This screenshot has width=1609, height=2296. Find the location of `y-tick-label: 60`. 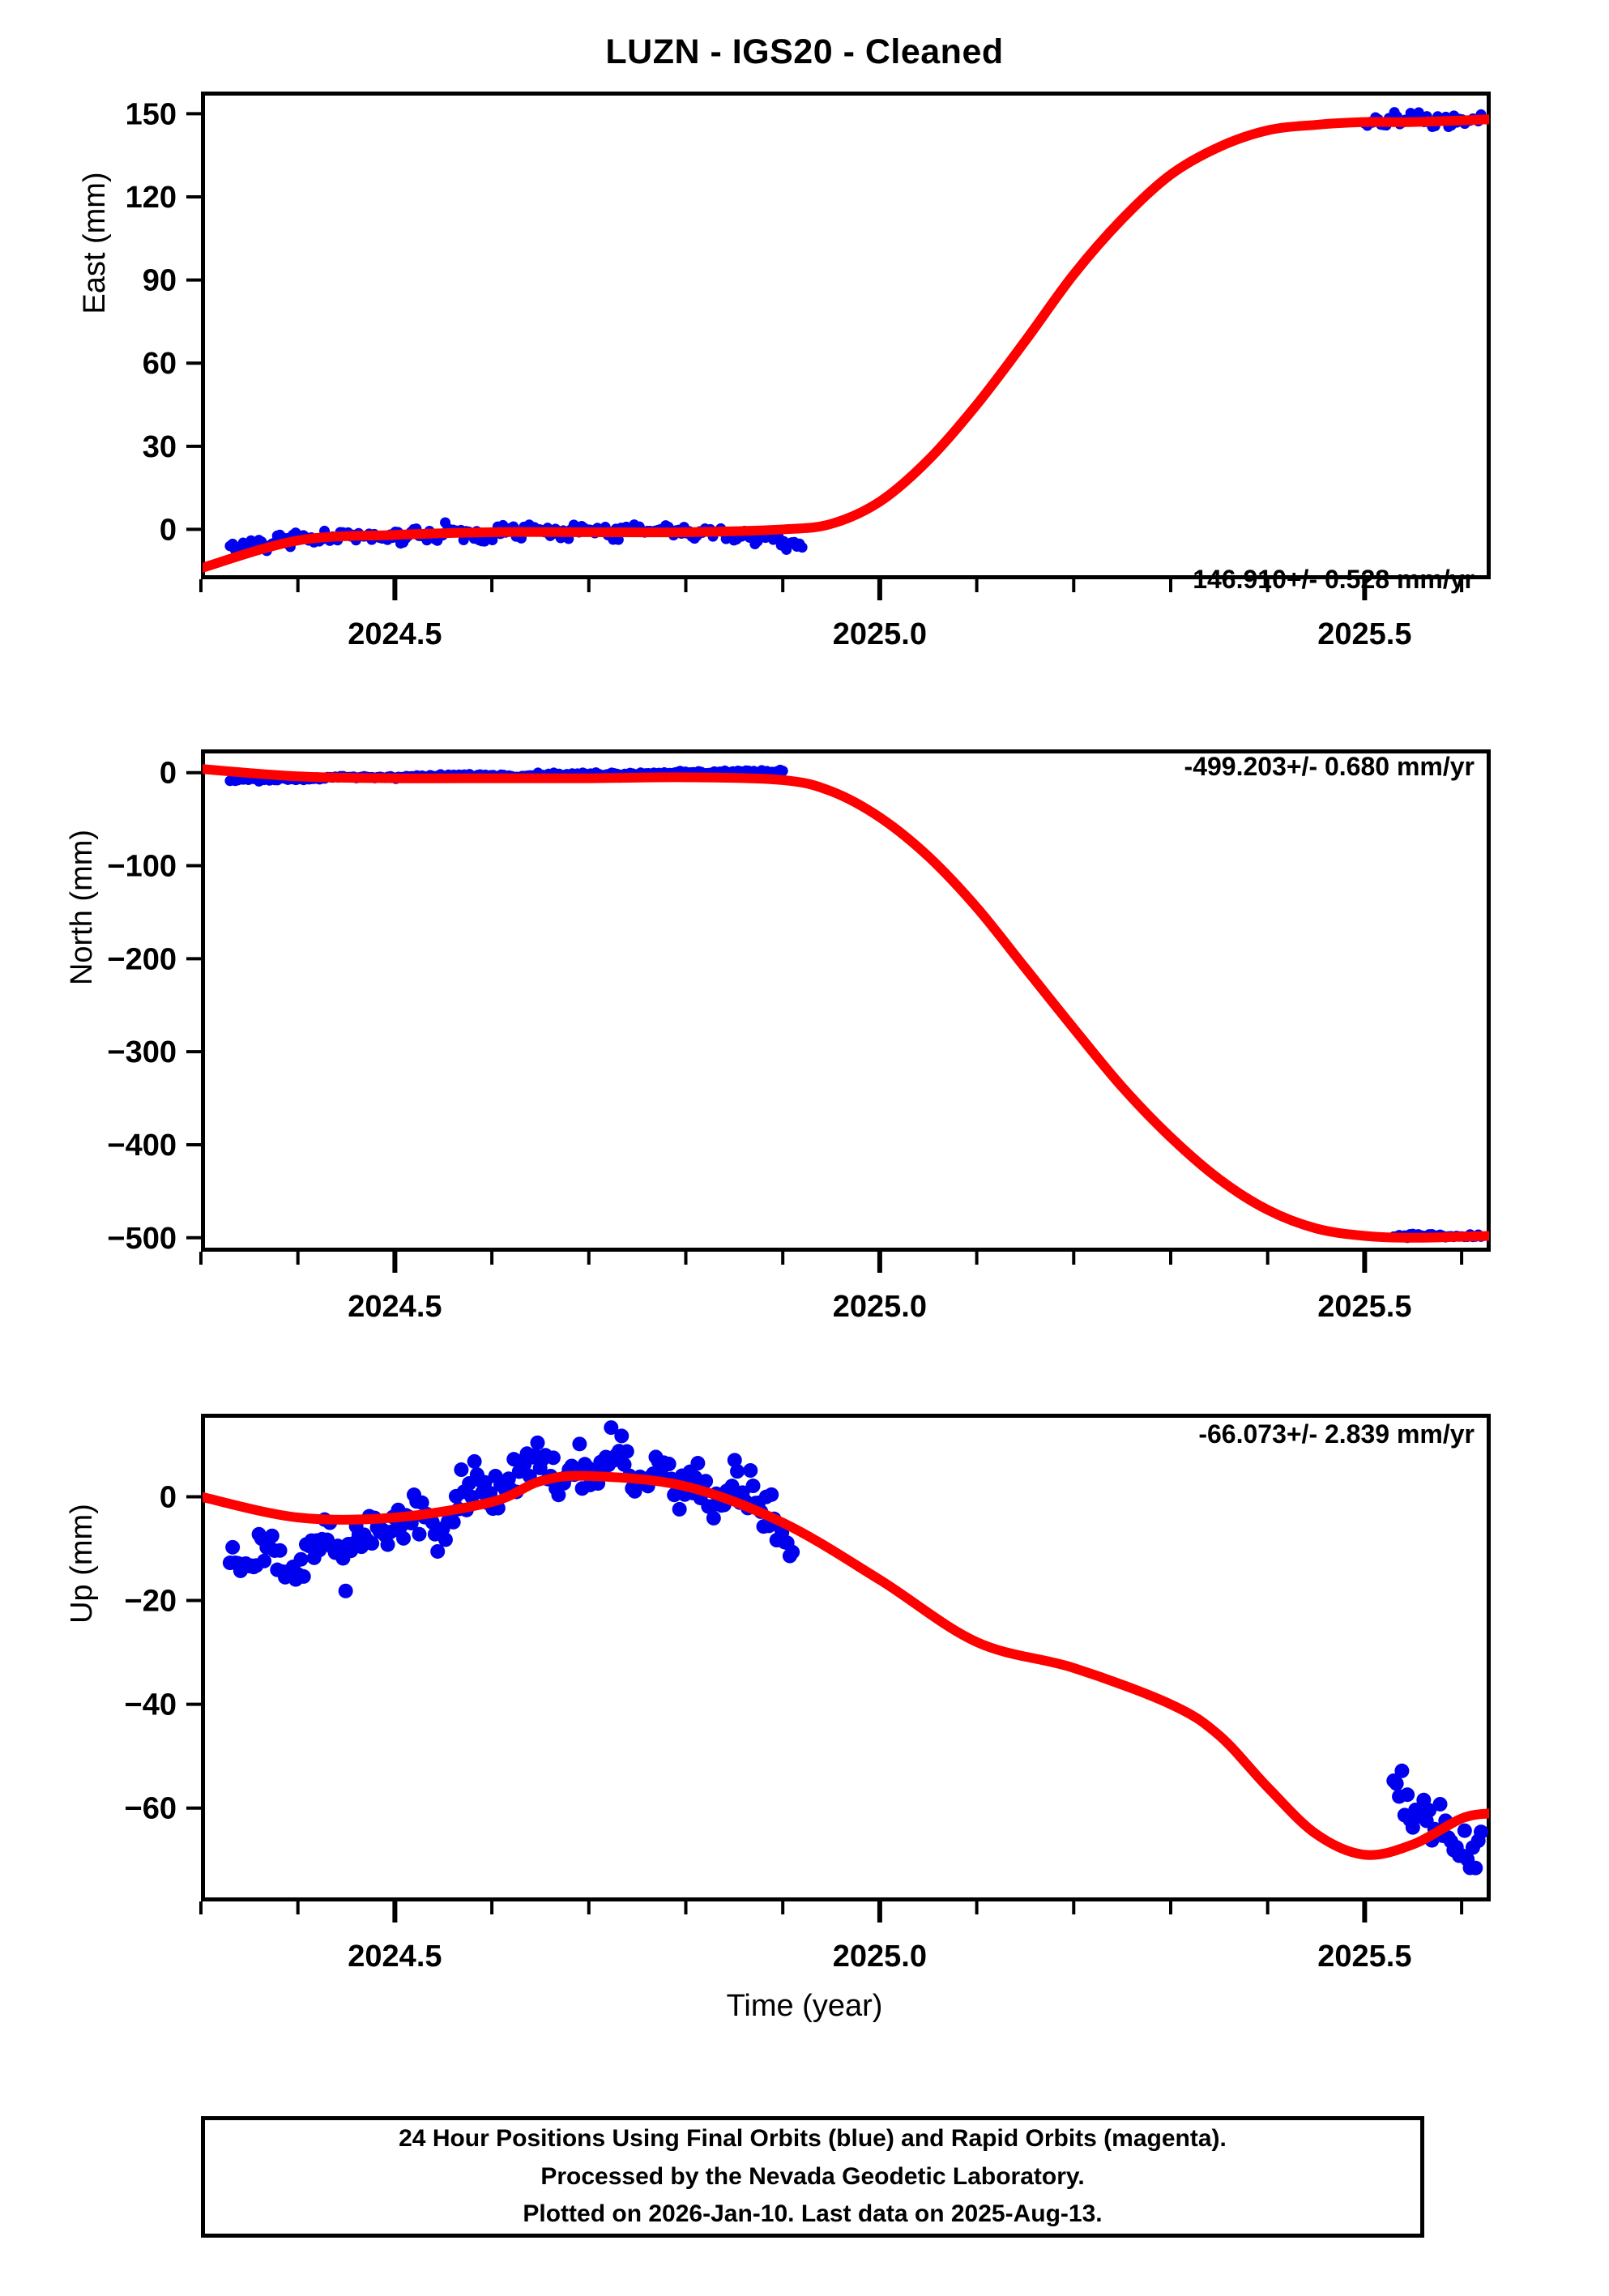

y-tick-label: 60 is located at coordinates (160, 364).